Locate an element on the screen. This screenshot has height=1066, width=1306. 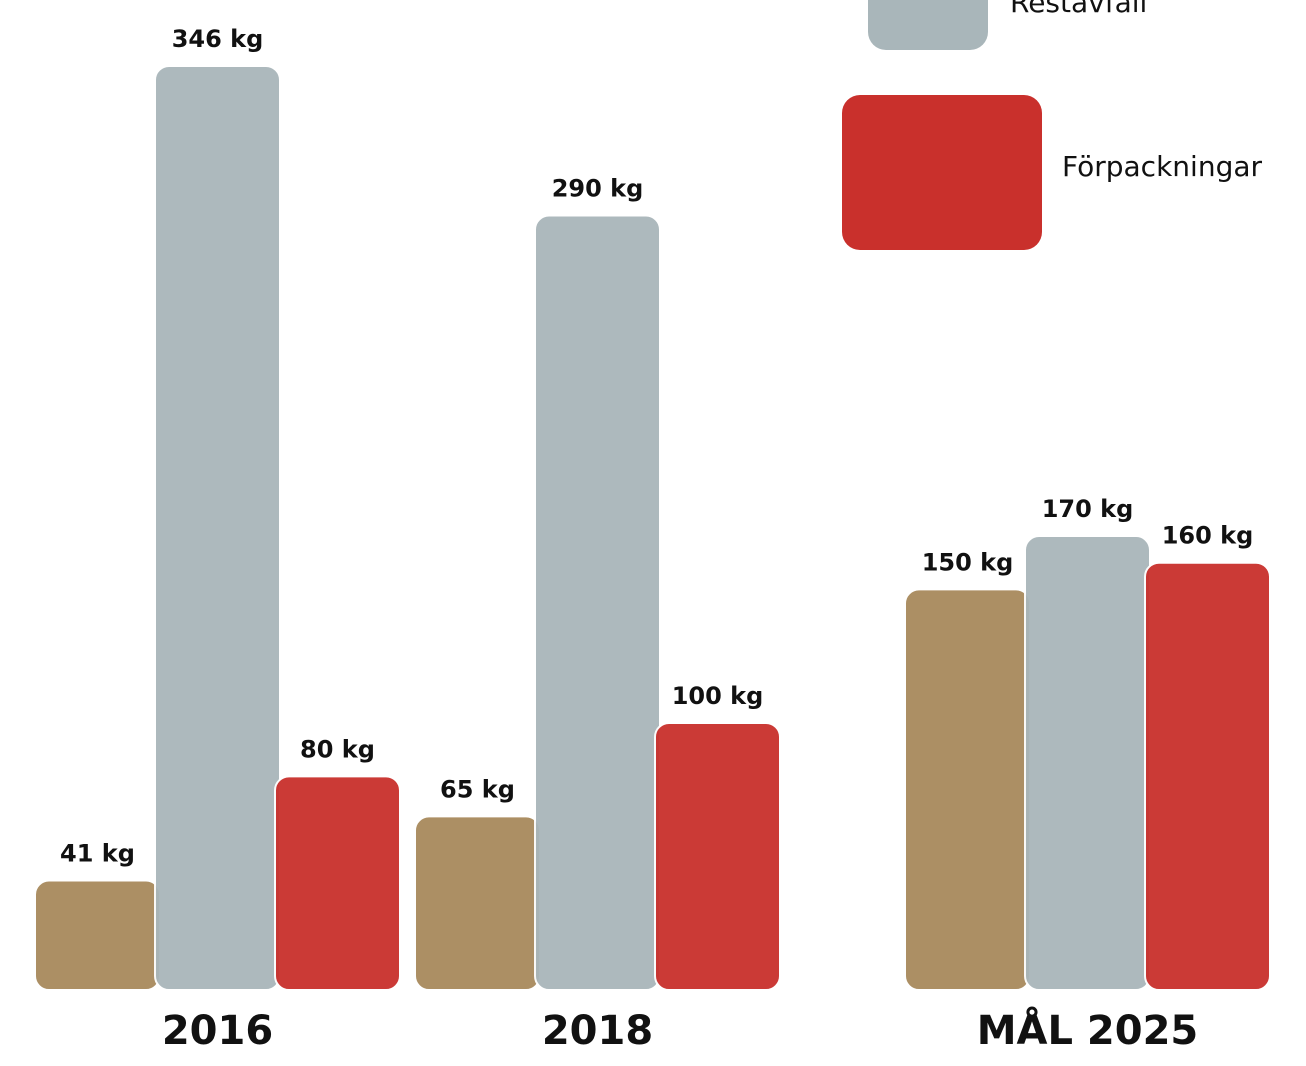
legend-label: Restavfall is located at coordinates (1078, 9).